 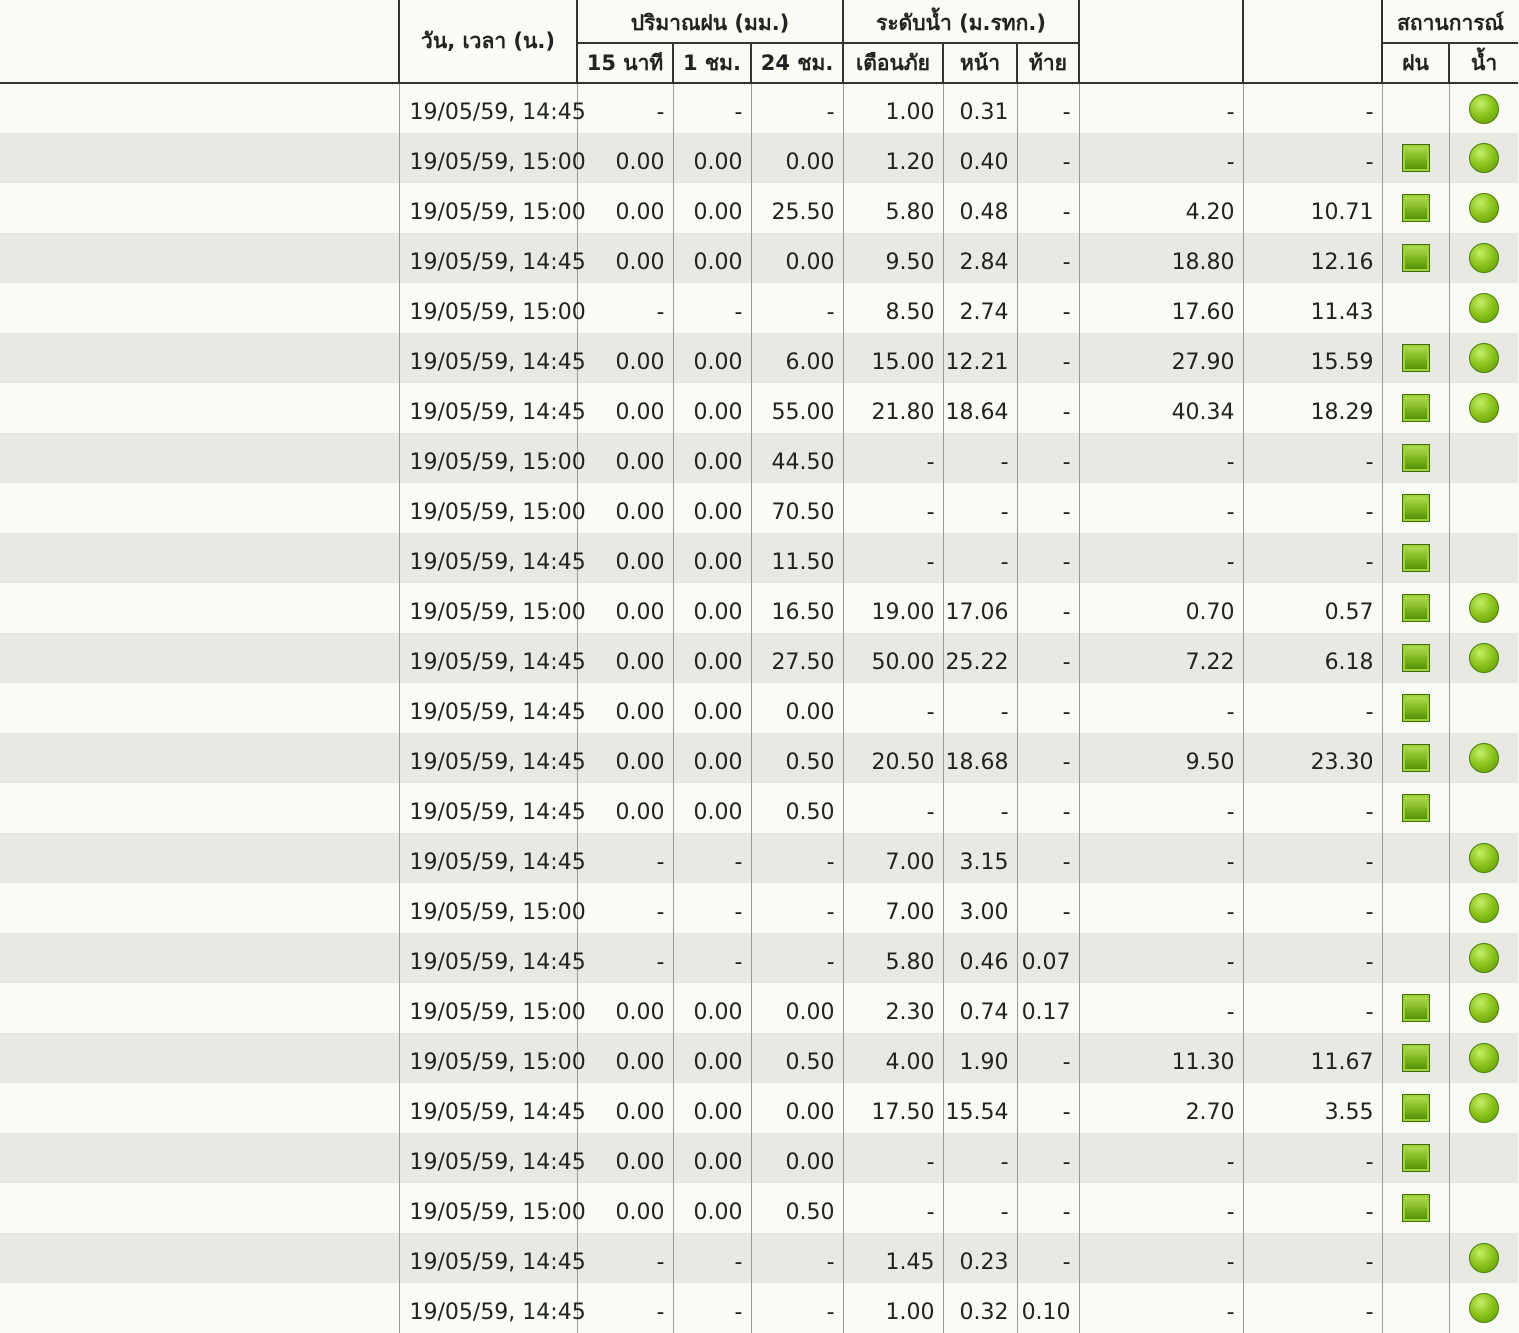 What do you see at coordinates (711, 858) in the screenshot?
I see `rain-1hr-cell: -` at bounding box center [711, 858].